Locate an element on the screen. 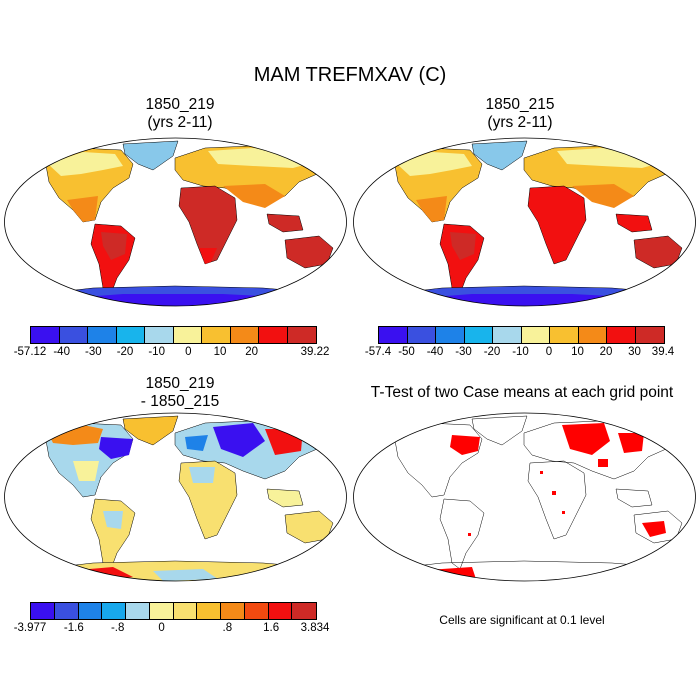  sig-cell-s-america is located at coordinates (469, 534).